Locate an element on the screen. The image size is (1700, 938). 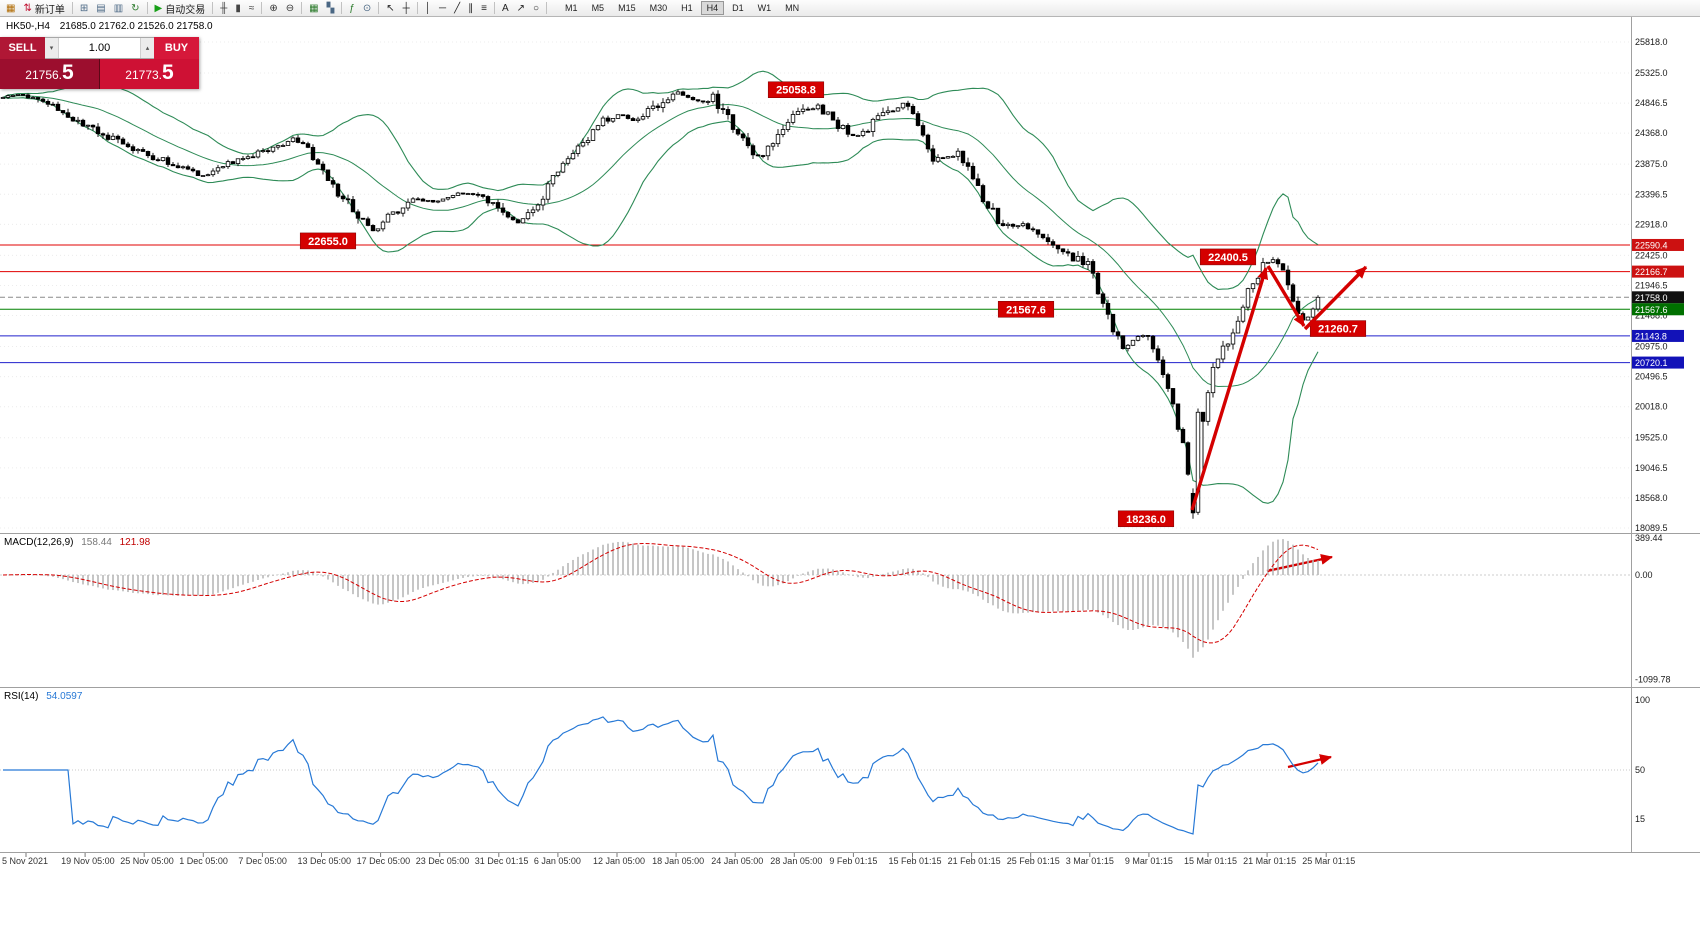
zoom-out-button: ⊖ is located at coordinates (290, 8).